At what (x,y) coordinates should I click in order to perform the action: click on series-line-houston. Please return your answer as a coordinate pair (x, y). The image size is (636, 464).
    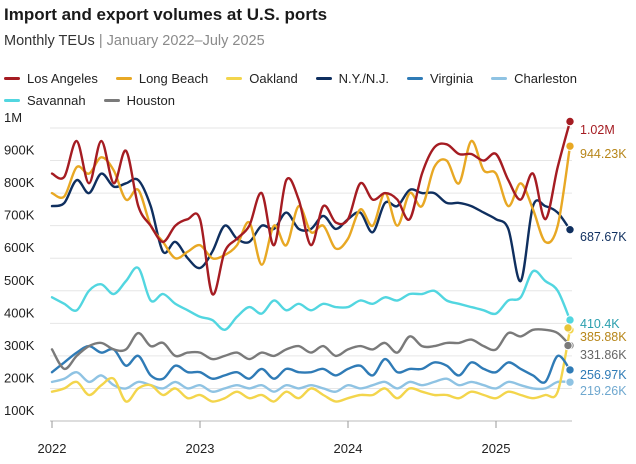
    Looking at the image, I should click on (311, 349).